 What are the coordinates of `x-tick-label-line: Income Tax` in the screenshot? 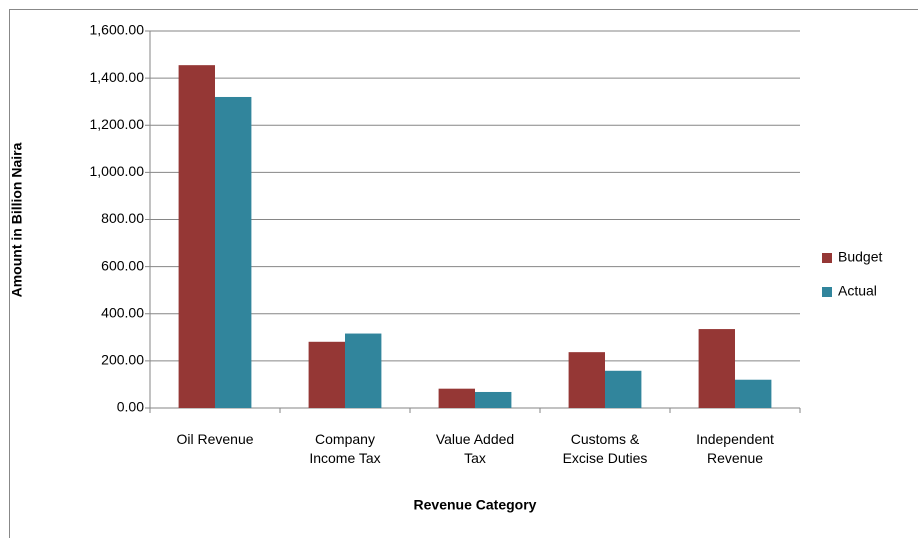 It's located at (344, 458).